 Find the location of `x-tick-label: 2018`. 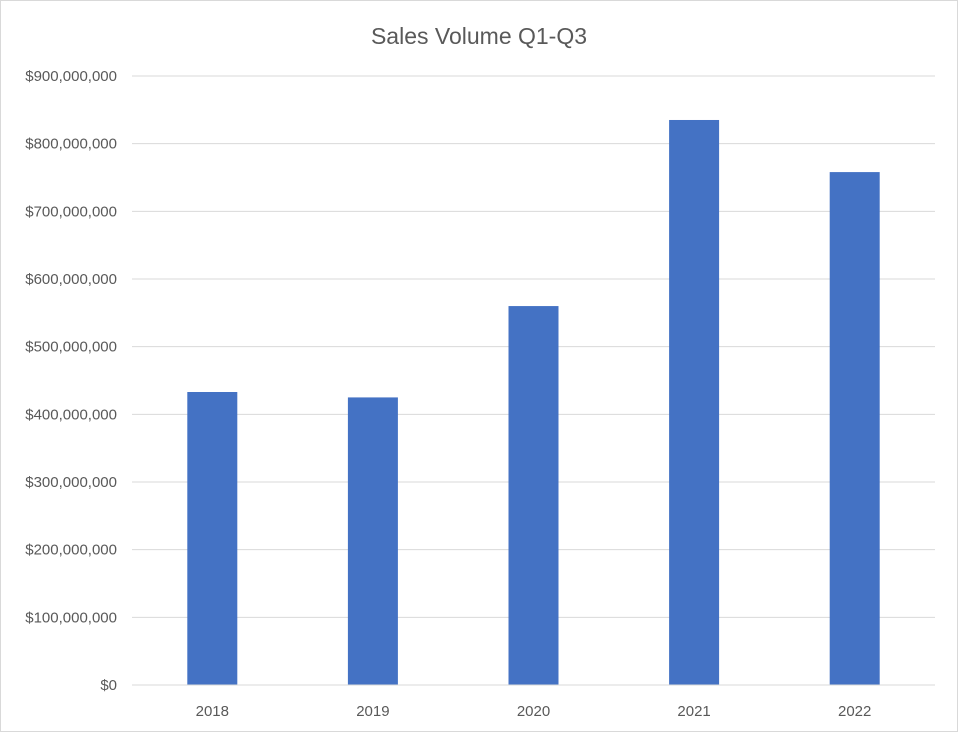

x-tick-label: 2018 is located at coordinates (212, 711).